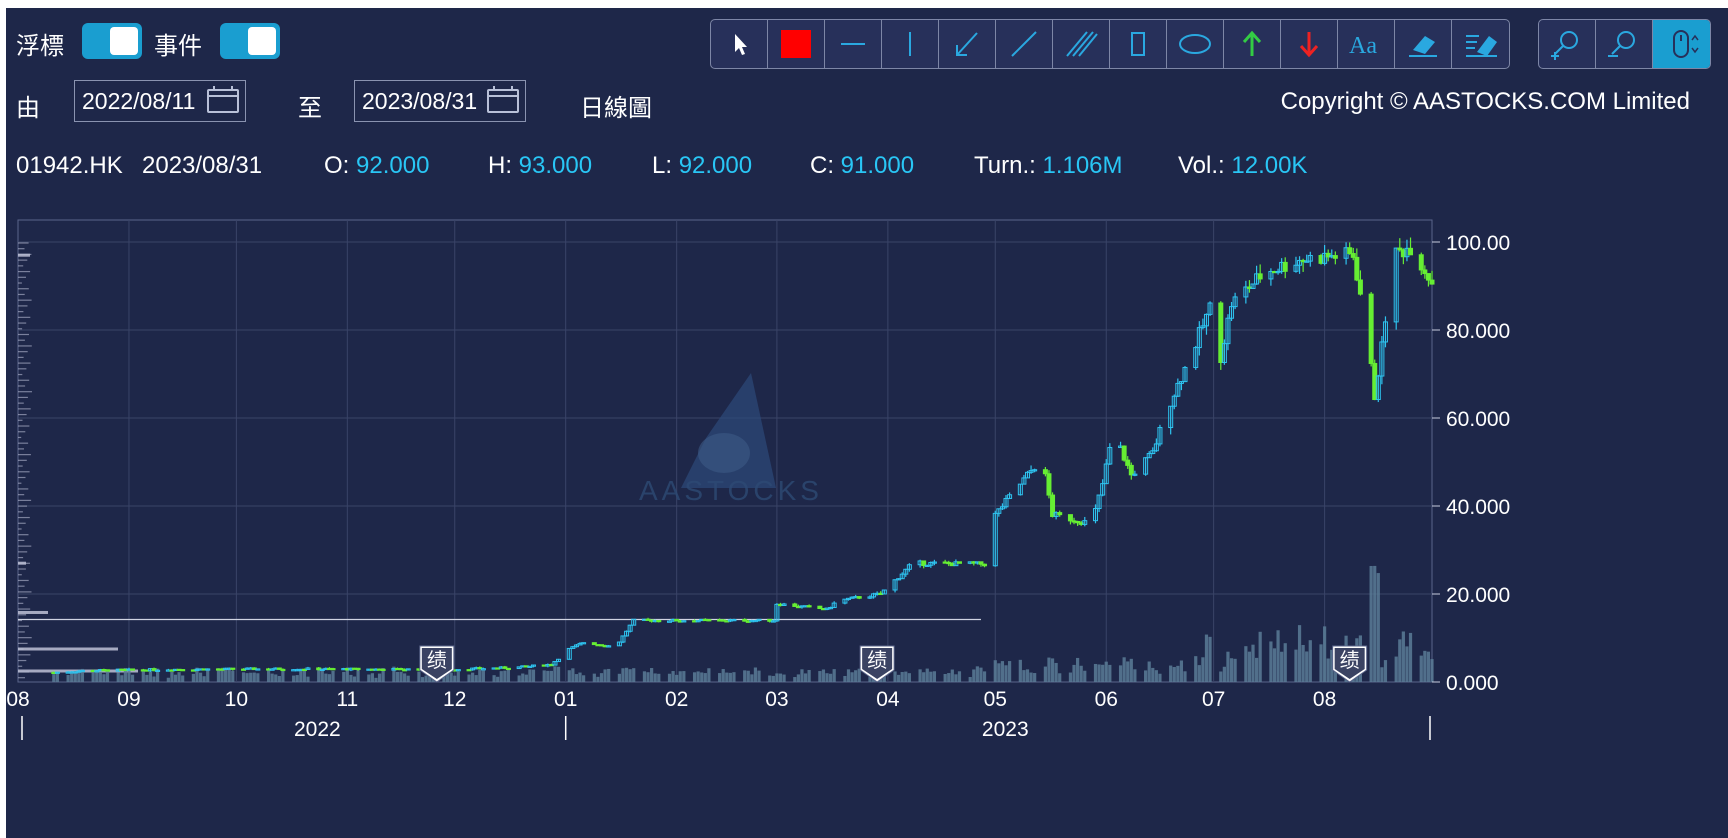 Image resolution: width=1728 pixels, height=838 pixels. Describe the element at coordinates (420, 101) in the screenshot. I see `to-date-value: 2023/08/31` at that location.